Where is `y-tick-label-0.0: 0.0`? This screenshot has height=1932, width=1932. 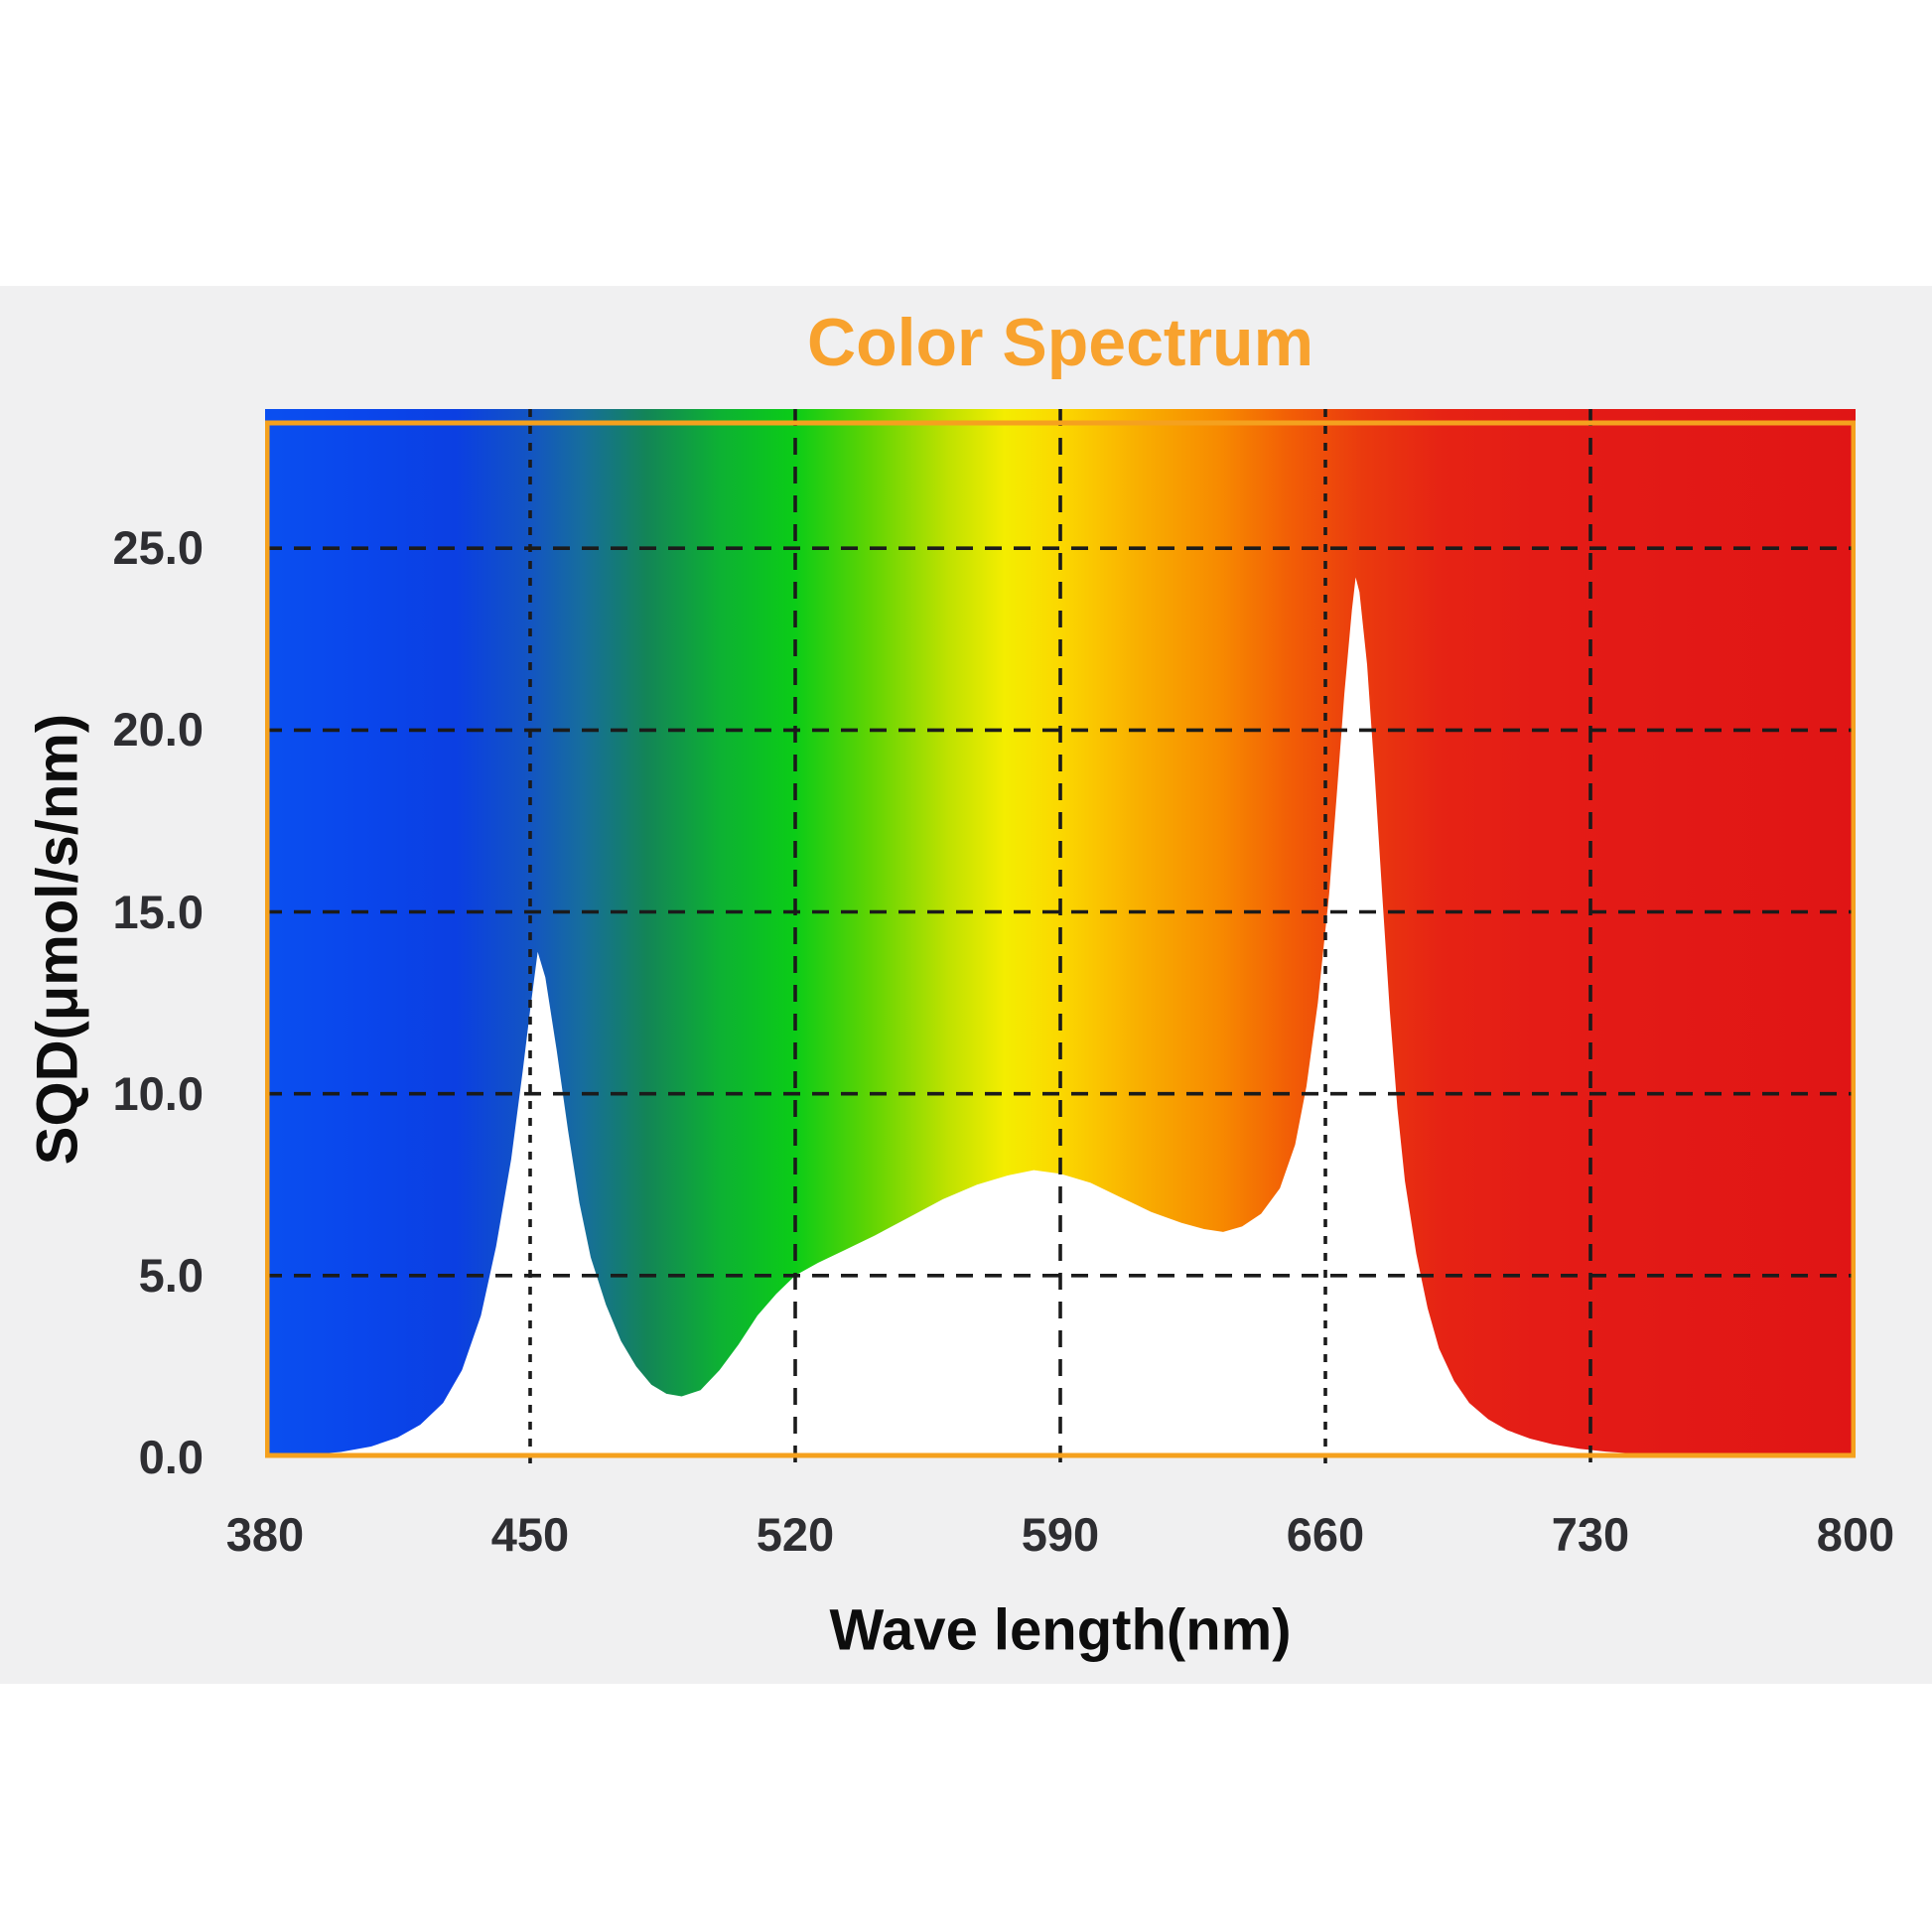 y-tick-label-0.0: 0.0 is located at coordinates (171, 1457).